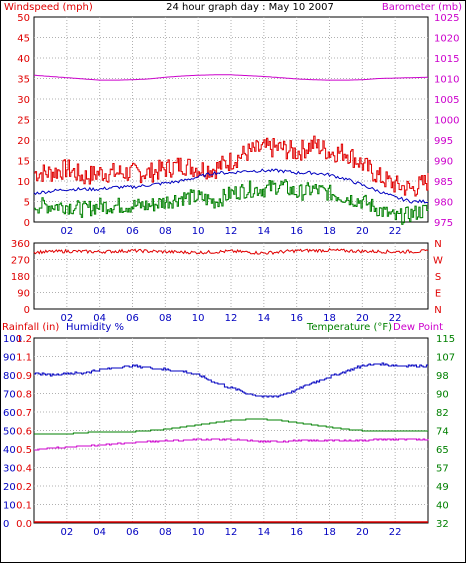  What do you see at coordinates (23, 182) in the screenshot?
I see `y-left-tick-label: 10` at bounding box center [23, 182].